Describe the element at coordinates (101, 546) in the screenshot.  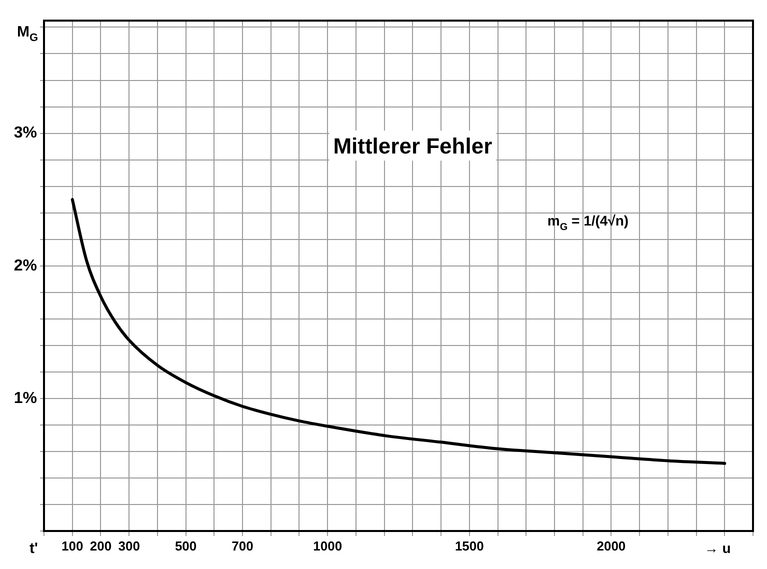
I see `x-tick-label: 200` at that location.